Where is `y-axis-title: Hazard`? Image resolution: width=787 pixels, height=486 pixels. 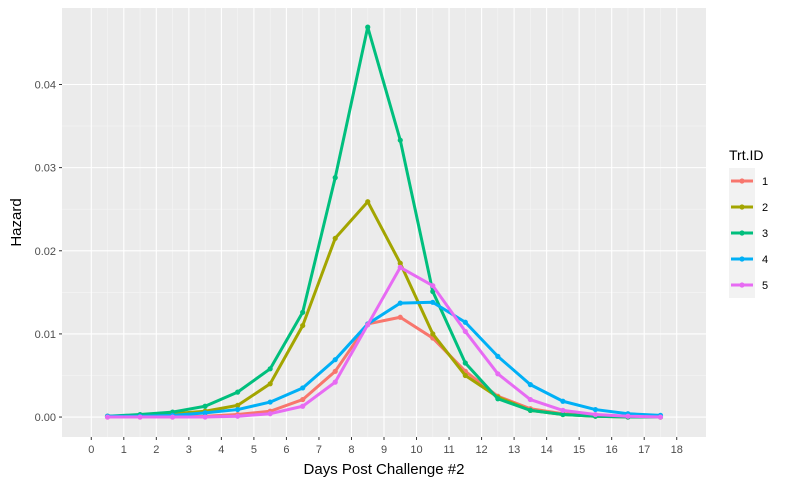
y-axis-title: Hazard is located at coordinates (16, 222).